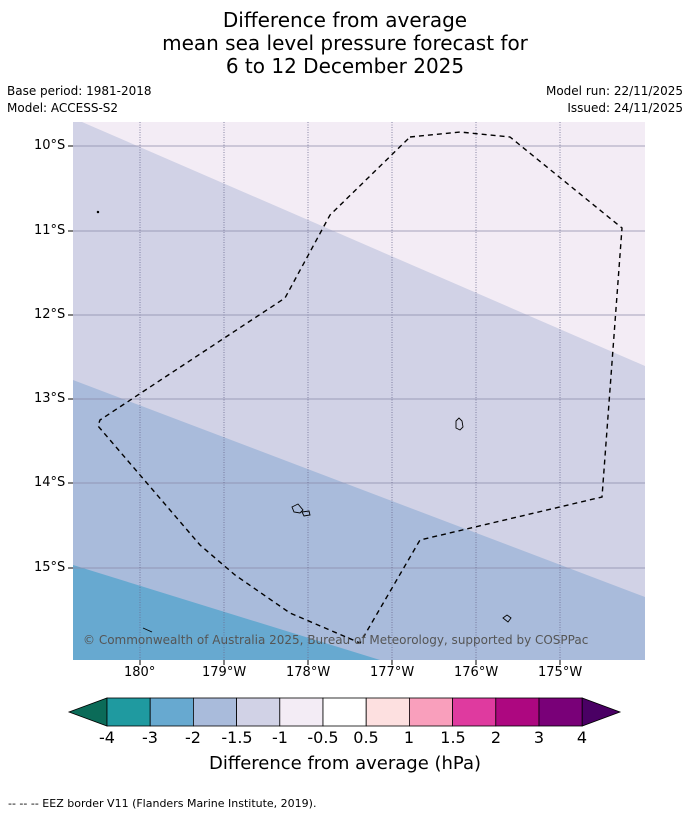 This screenshot has width=690, height=816. What do you see at coordinates (614, 91) in the screenshot?
I see `model-run-text: Model run: 22/11/2025` at bounding box center [614, 91].